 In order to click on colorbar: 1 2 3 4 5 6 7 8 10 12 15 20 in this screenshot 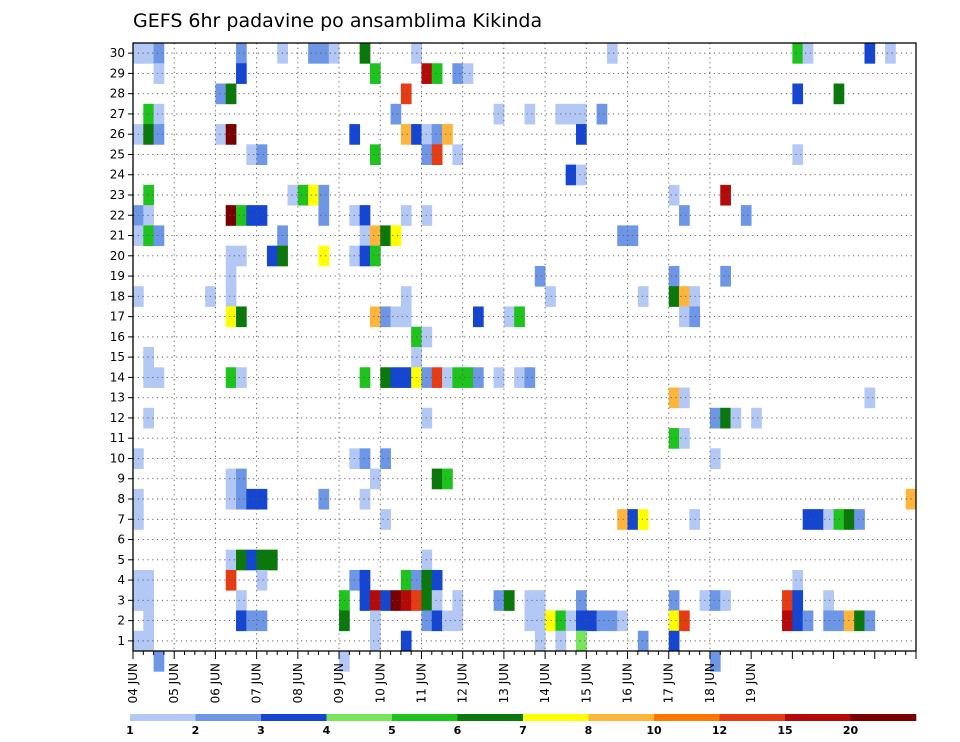, I will do `click(521, 725)`.